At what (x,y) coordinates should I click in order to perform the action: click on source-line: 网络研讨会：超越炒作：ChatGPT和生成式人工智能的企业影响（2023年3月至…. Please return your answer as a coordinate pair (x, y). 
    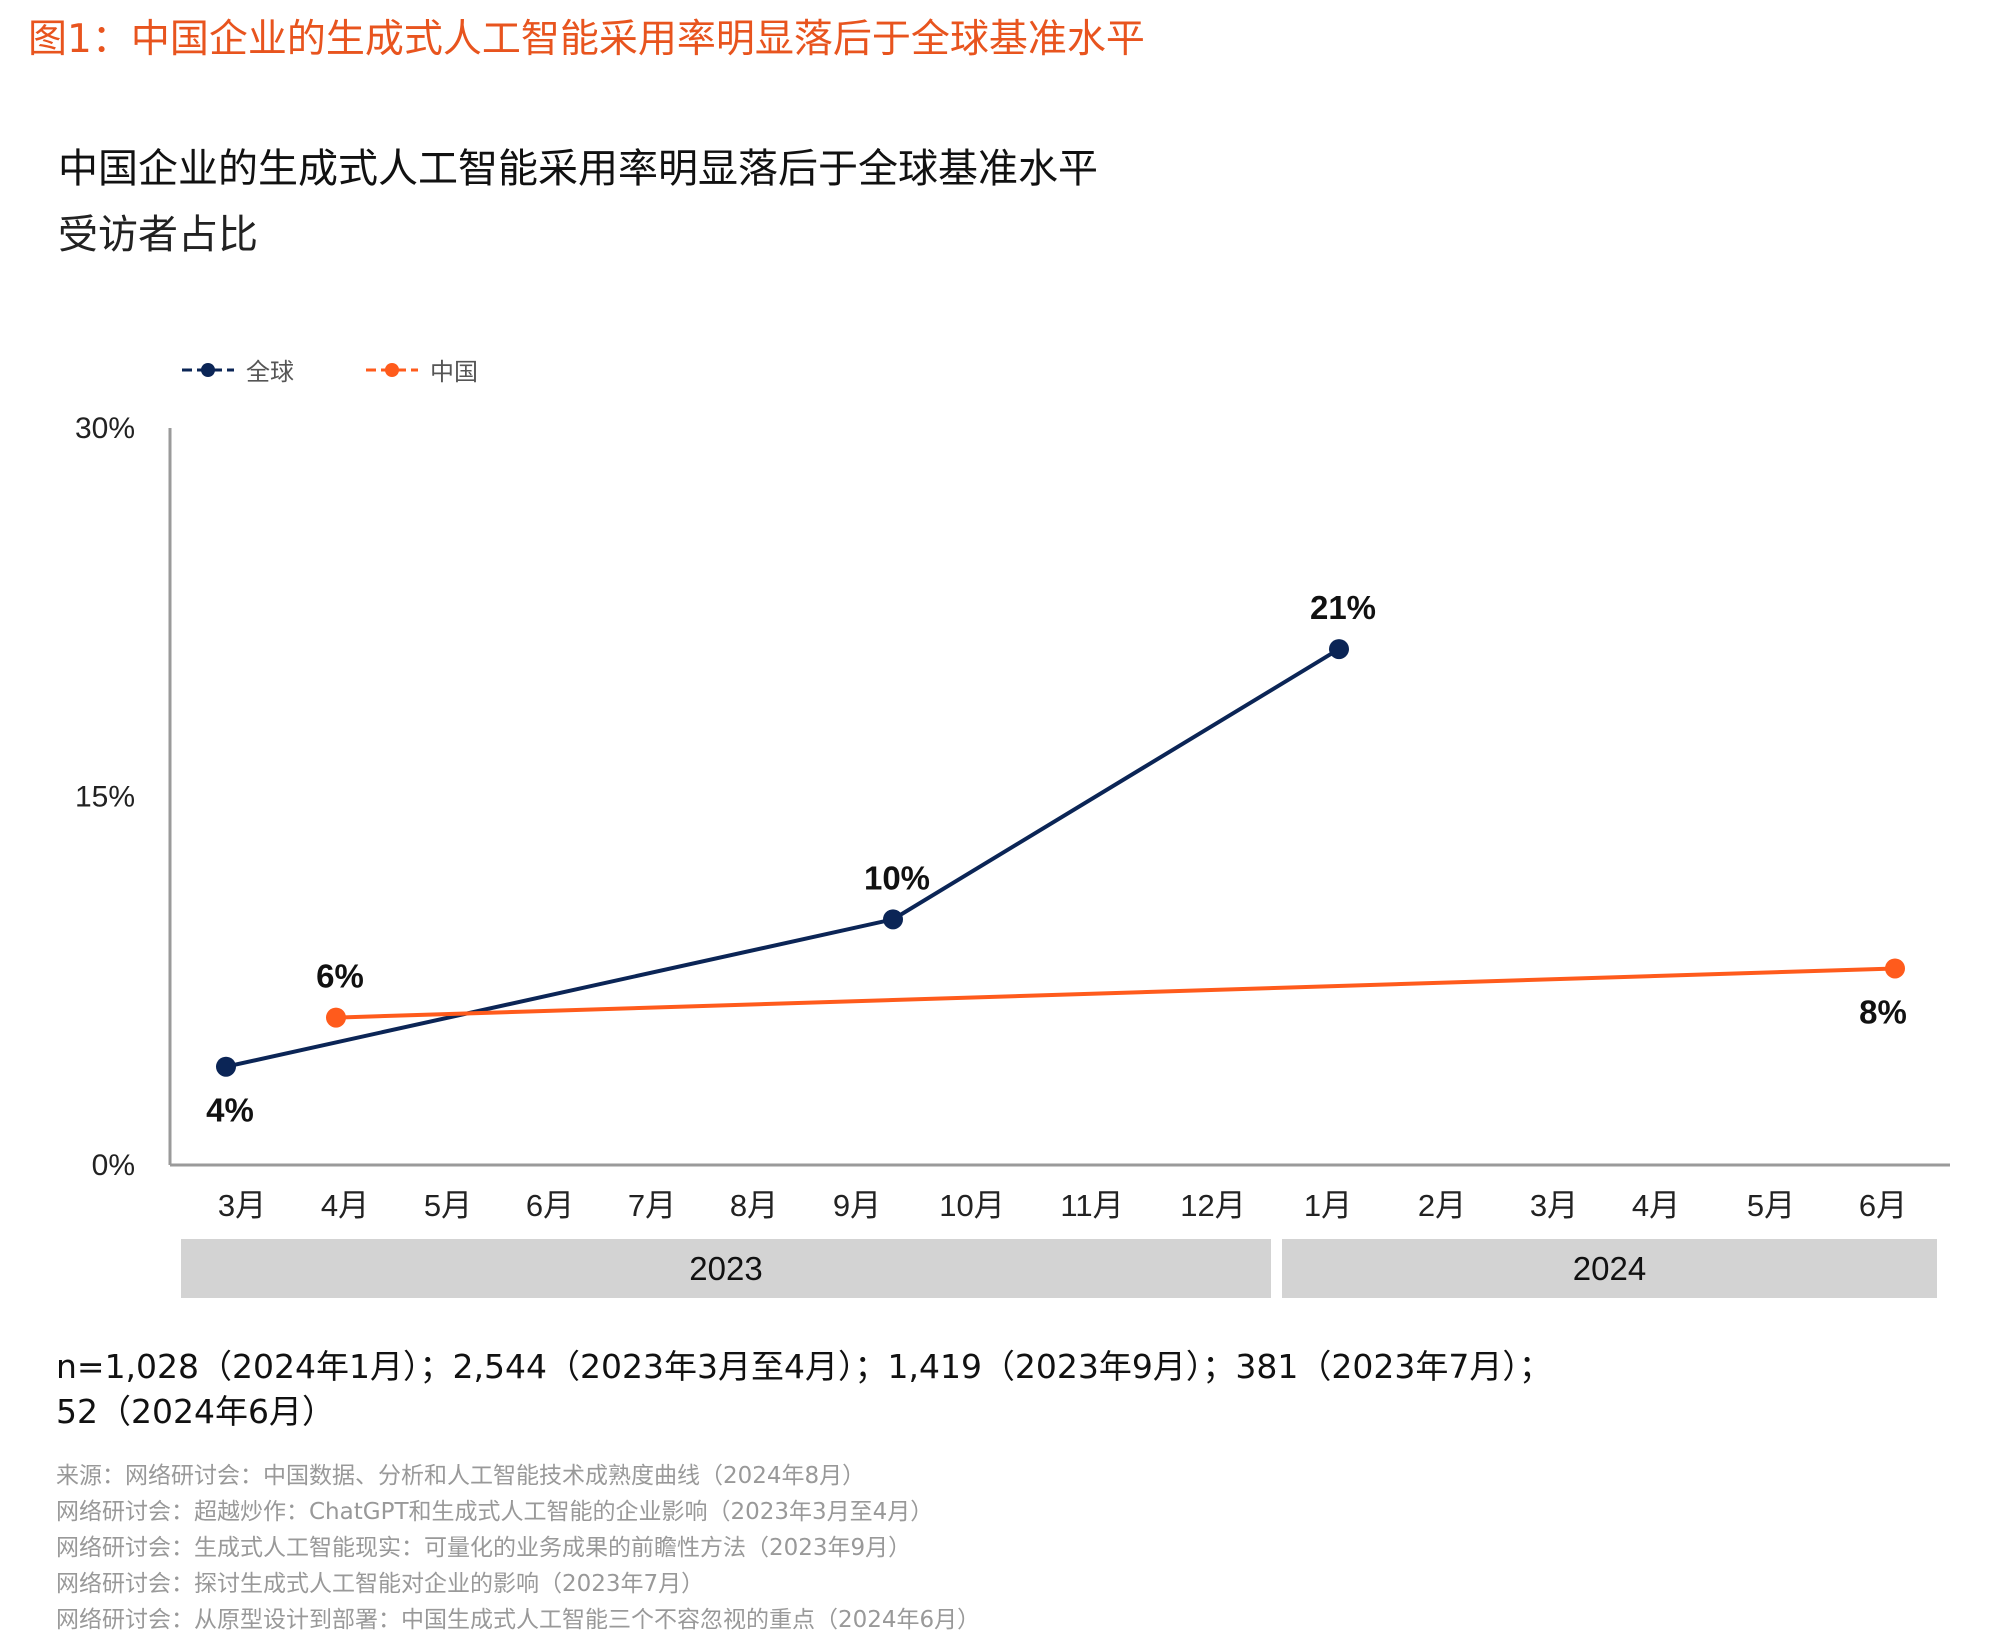
    Looking at the image, I should click on (495, 1512).